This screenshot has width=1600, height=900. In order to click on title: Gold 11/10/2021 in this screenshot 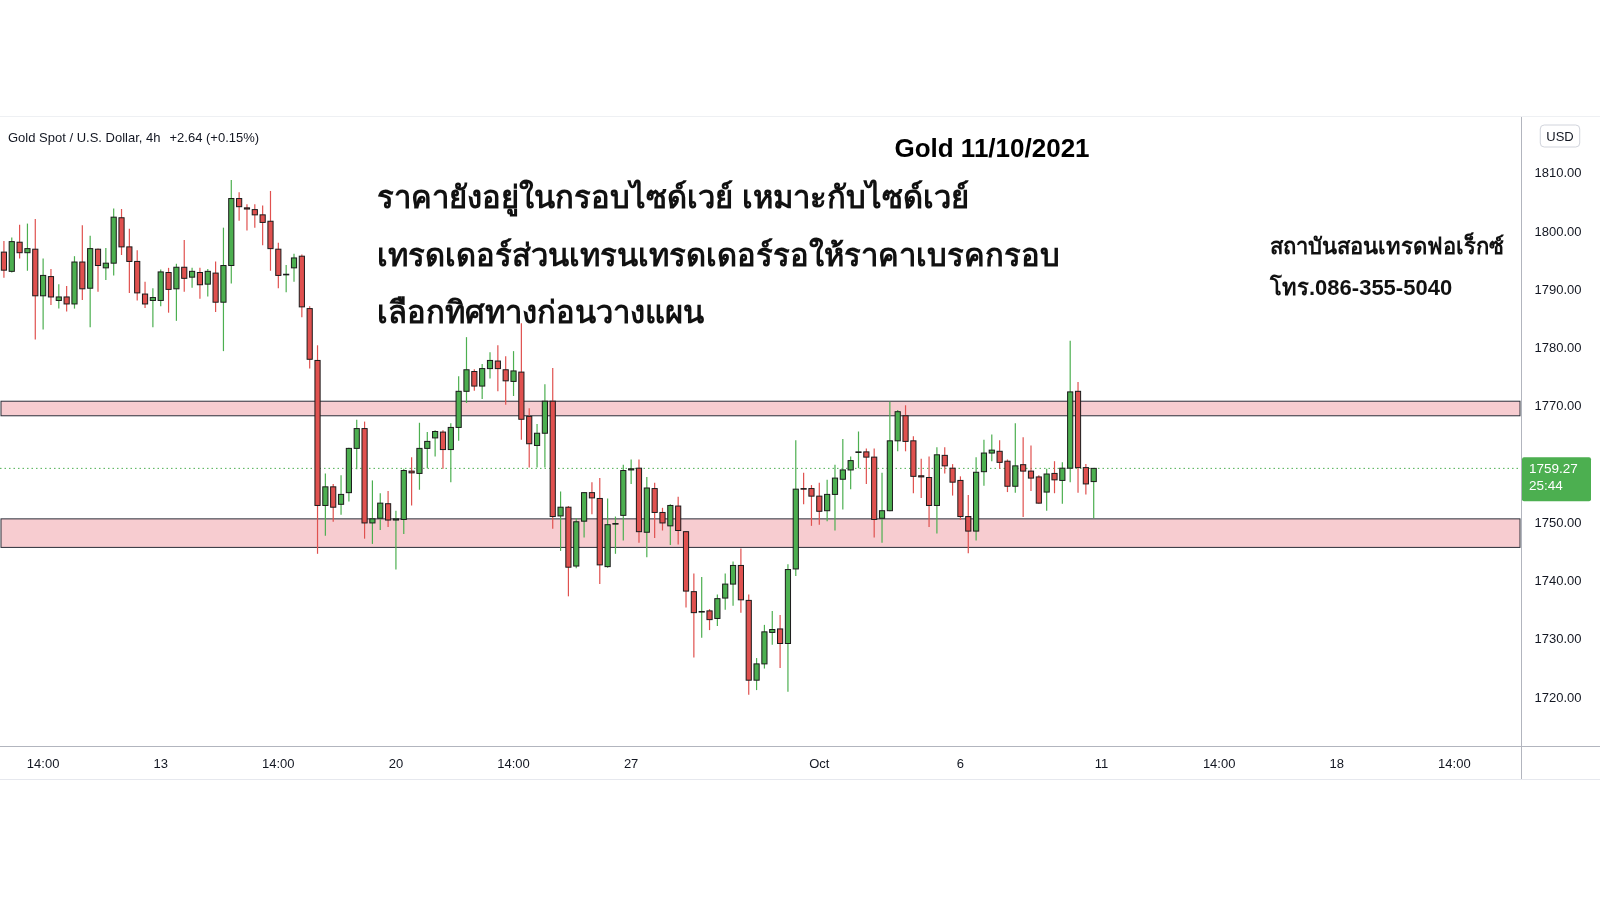, I will do `click(992, 148)`.